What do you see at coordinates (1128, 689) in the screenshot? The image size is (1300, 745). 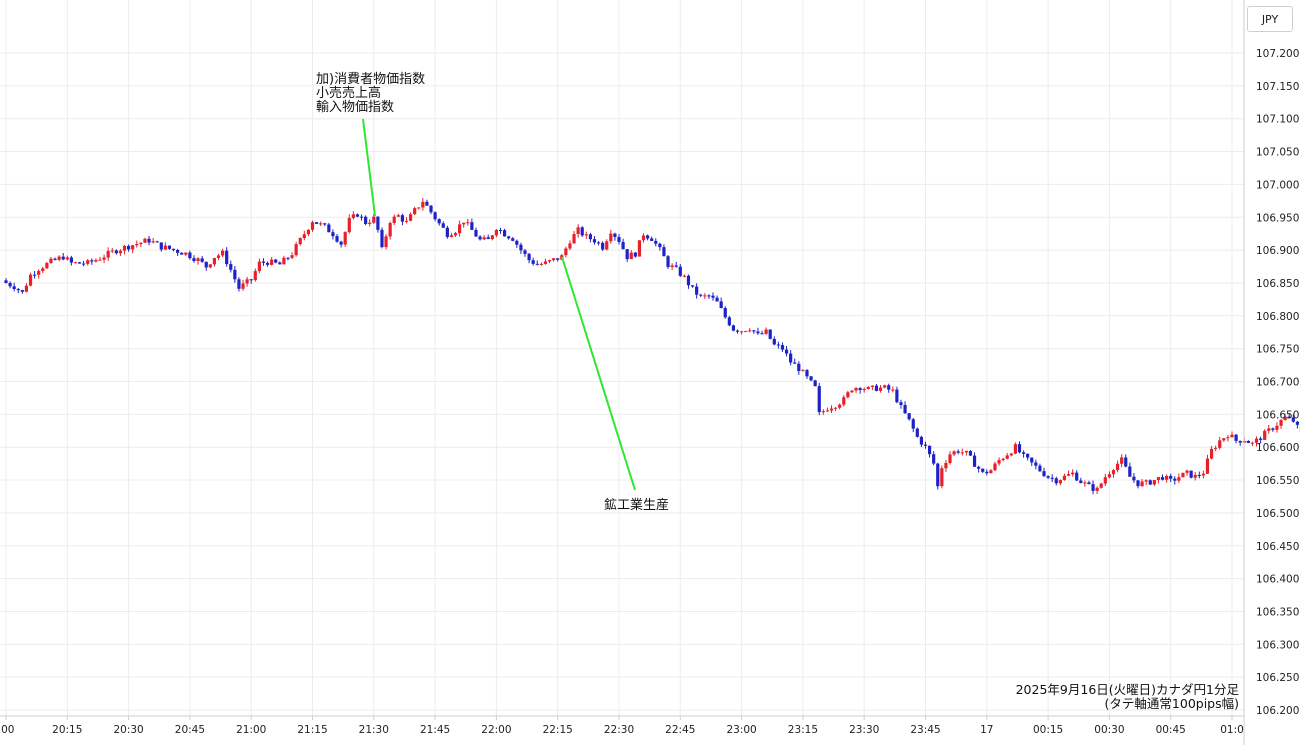 I see `chart-caption-line-1: 2025年9月16日(火曜日)カナダ円1分足` at bounding box center [1128, 689].